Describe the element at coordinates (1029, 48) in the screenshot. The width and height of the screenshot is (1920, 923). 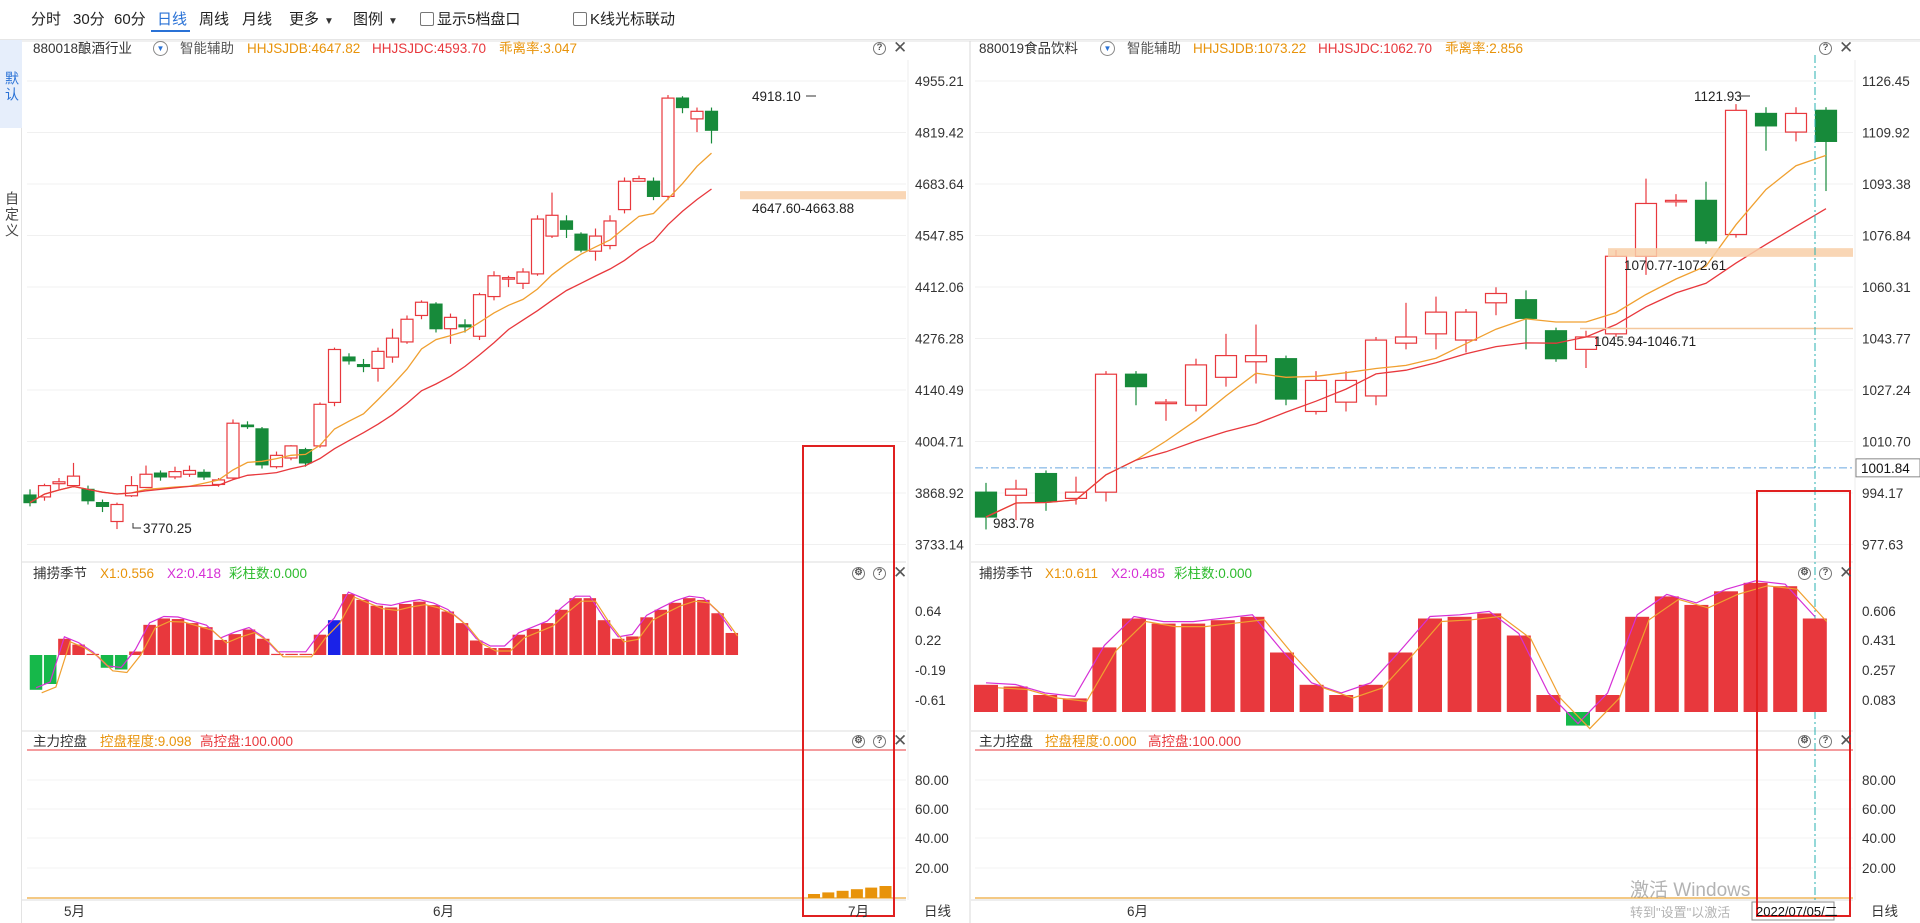
I see `right-stock-name: 880019食品饮料` at that location.